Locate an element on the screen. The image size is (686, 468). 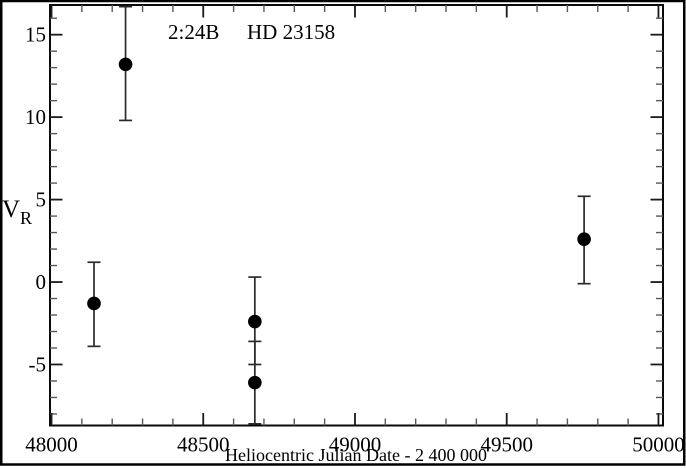
x-tick-label: 48000 is located at coordinates (51, 445).